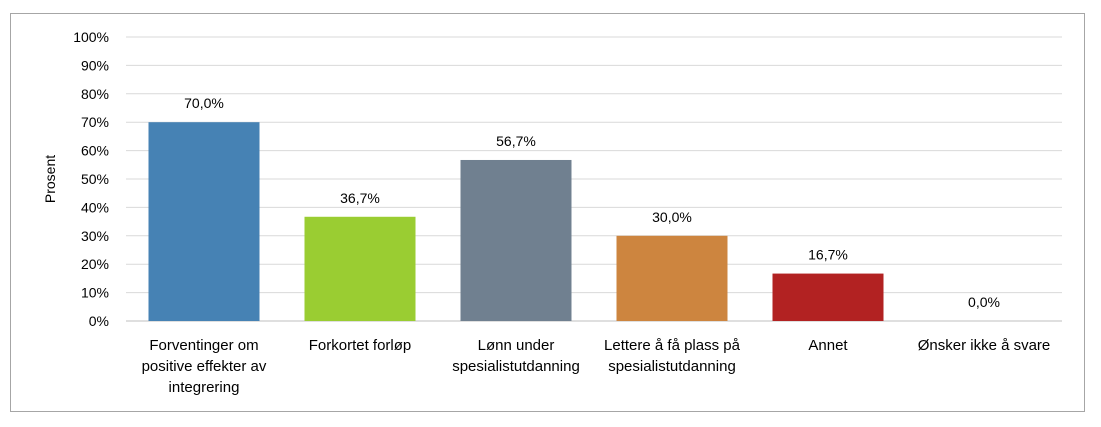  What do you see at coordinates (672, 217) in the screenshot?
I see `data-label: 30,0%` at bounding box center [672, 217].